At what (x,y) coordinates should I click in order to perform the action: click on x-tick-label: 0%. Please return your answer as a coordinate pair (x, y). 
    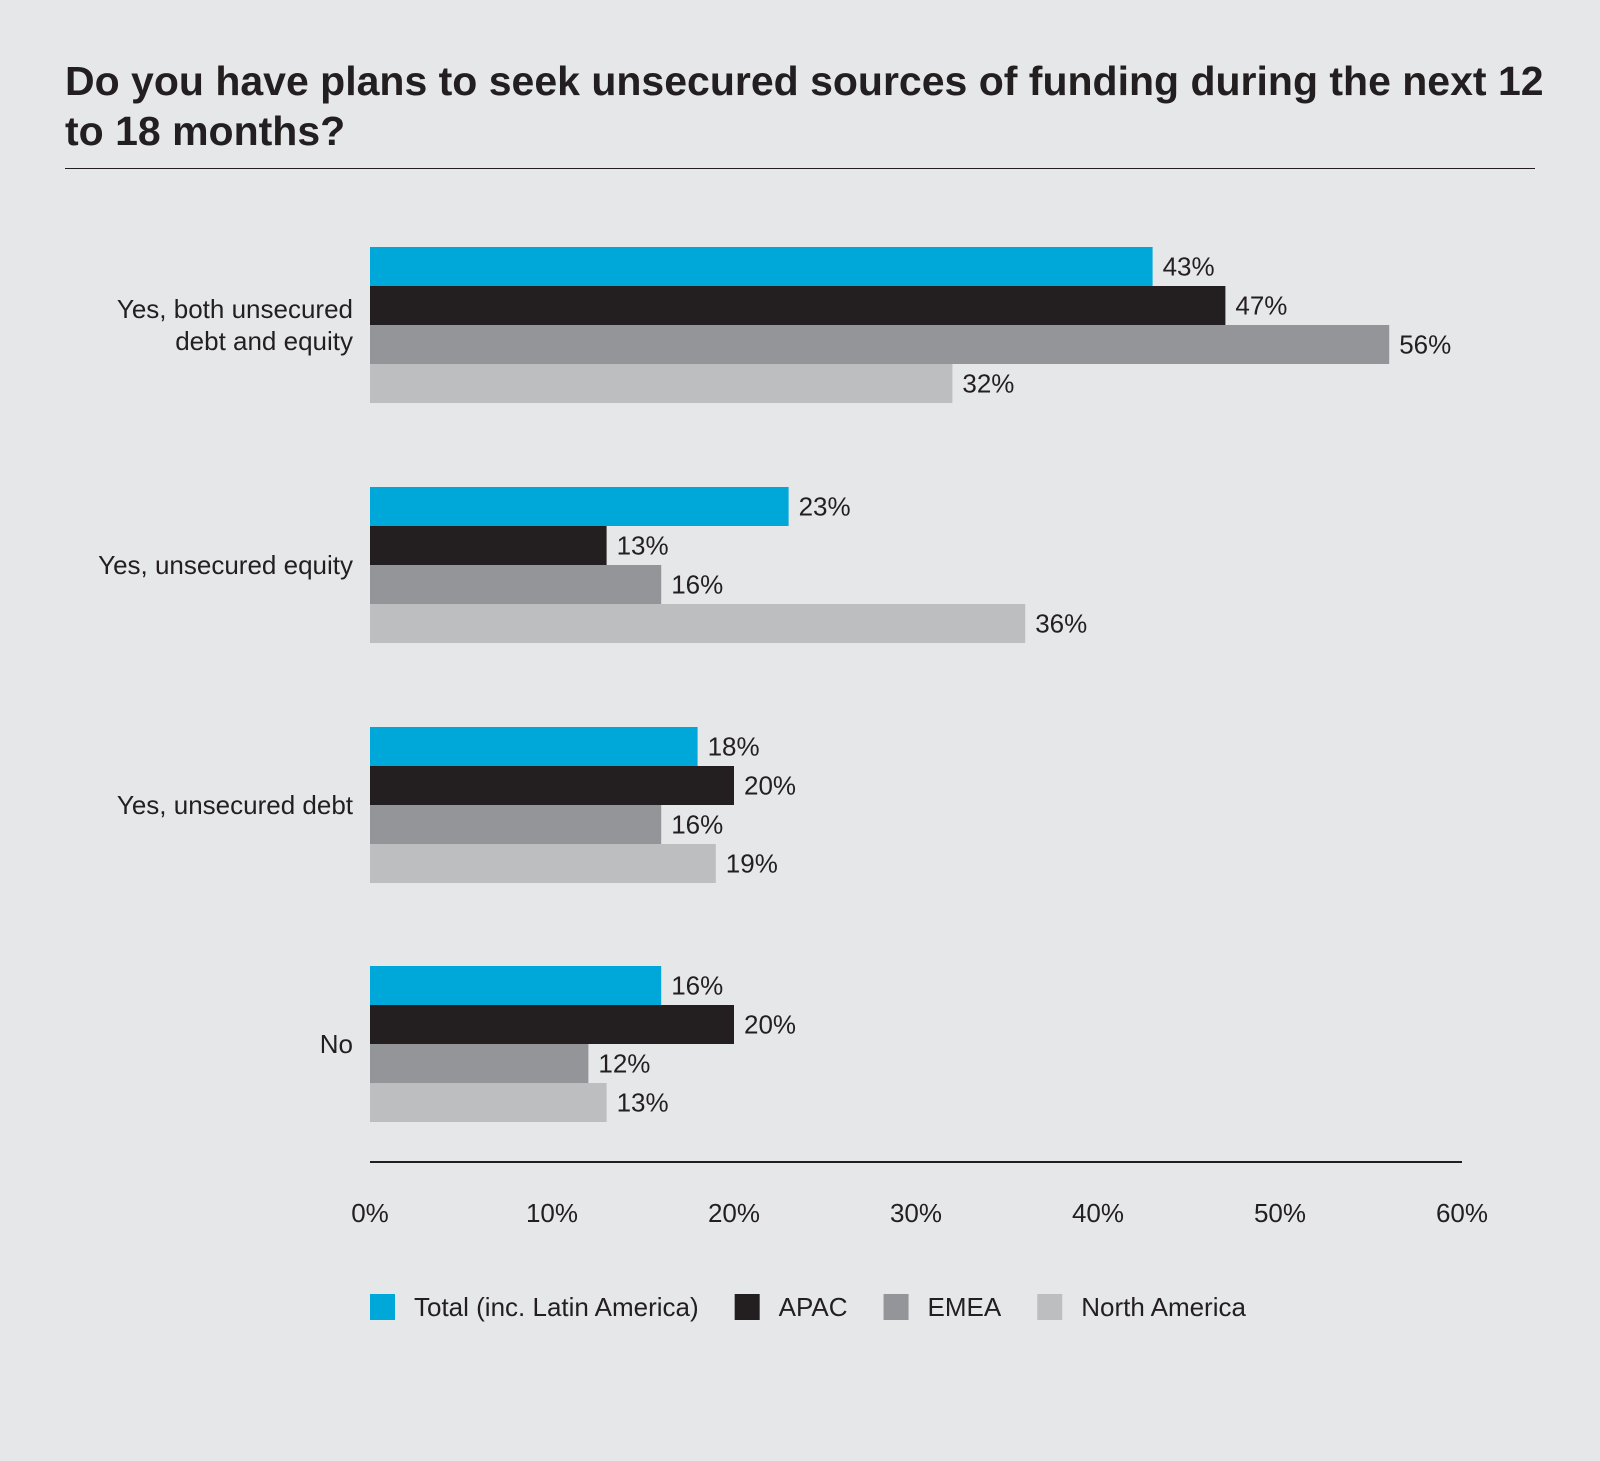
    Looking at the image, I should click on (370, 1213).